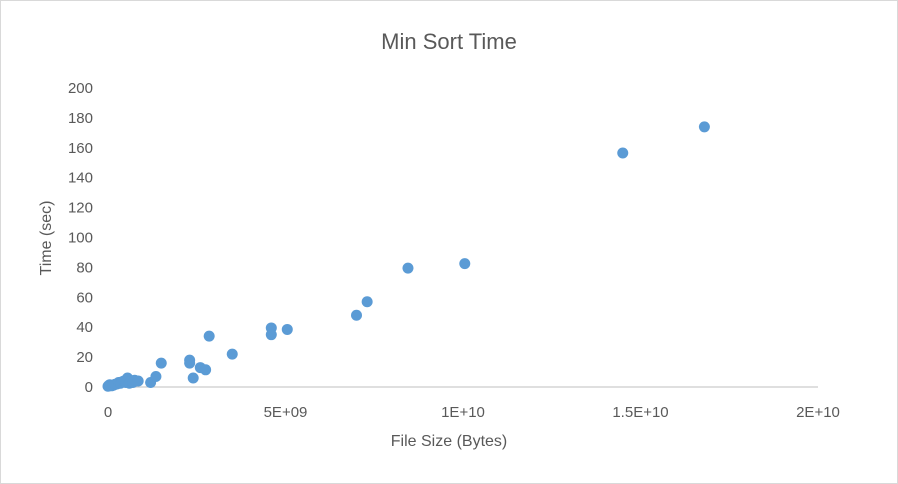  What do you see at coordinates (80, 88) in the screenshot?
I see `y-tick-label: 200` at bounding box center [80, 88].